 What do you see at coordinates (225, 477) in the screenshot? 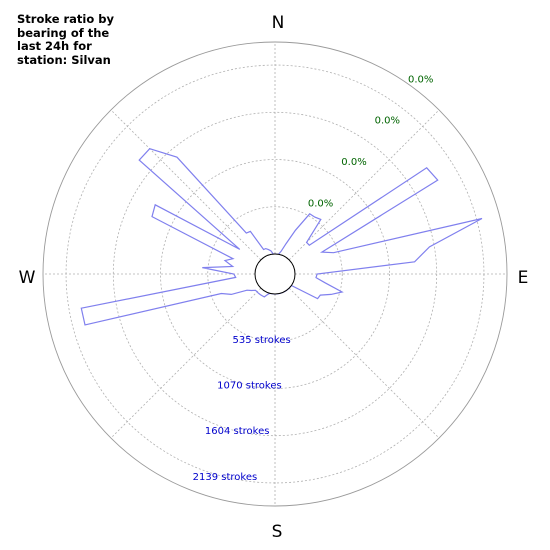
I see `stroke-ring-label: 2139 strokes` at bounding box center [225, 477].